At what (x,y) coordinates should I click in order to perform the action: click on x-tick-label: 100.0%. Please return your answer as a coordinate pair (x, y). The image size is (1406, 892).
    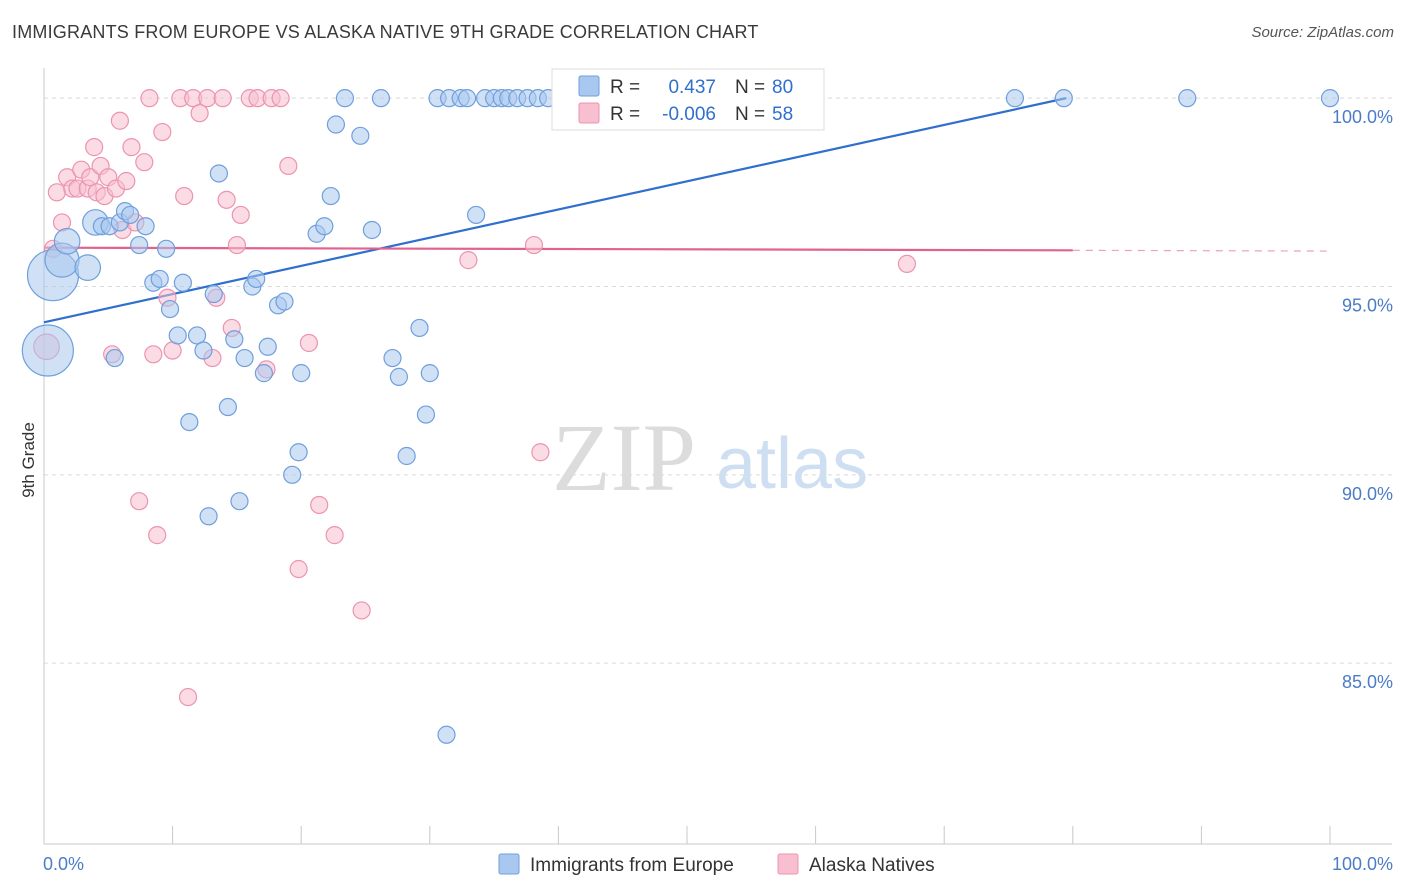
    Looking at the image, I should click on (1362, 864).